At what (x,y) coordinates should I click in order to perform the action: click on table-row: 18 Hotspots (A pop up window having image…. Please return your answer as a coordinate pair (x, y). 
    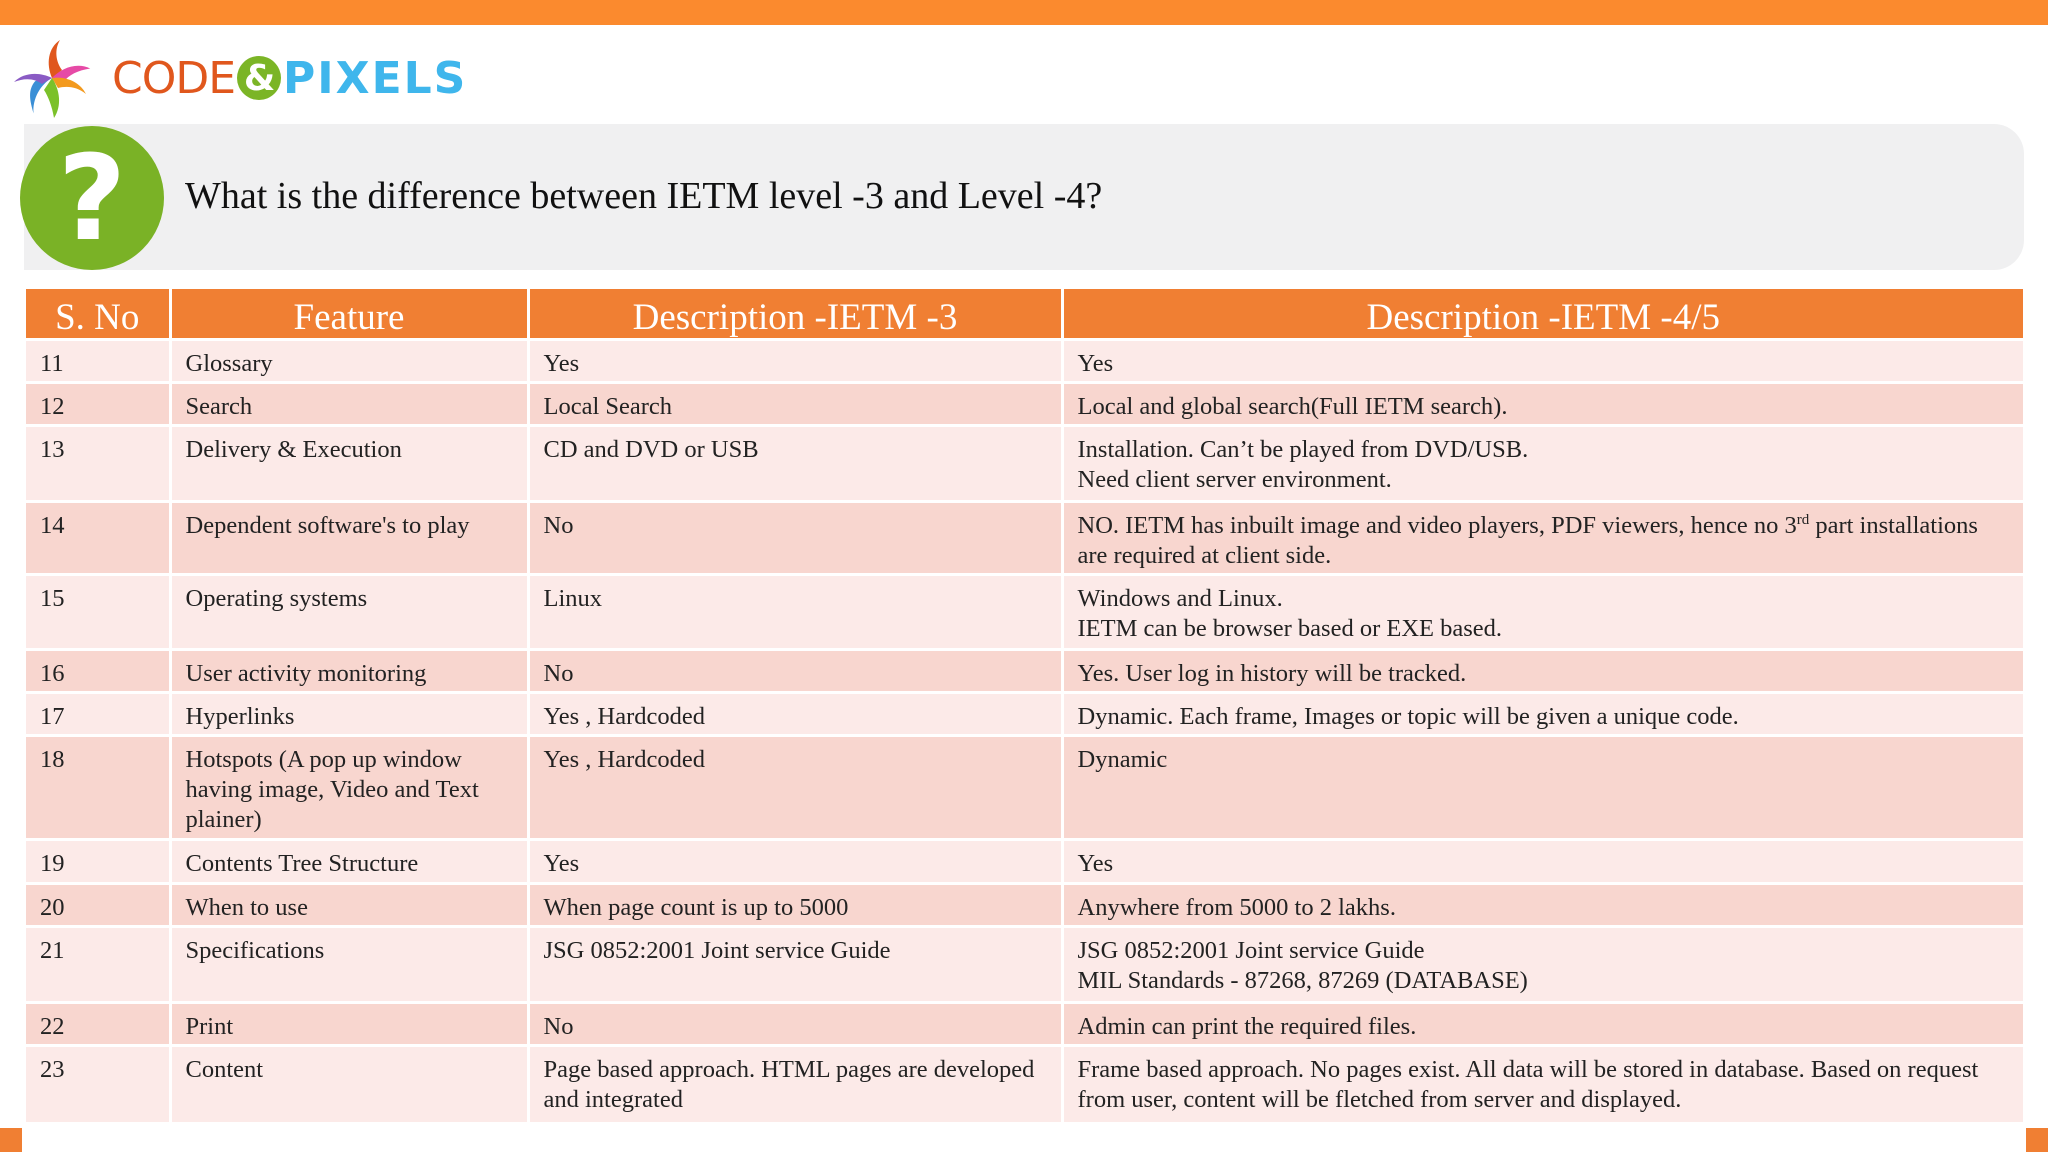
    Looking at the image, I should click on (1024, 787).